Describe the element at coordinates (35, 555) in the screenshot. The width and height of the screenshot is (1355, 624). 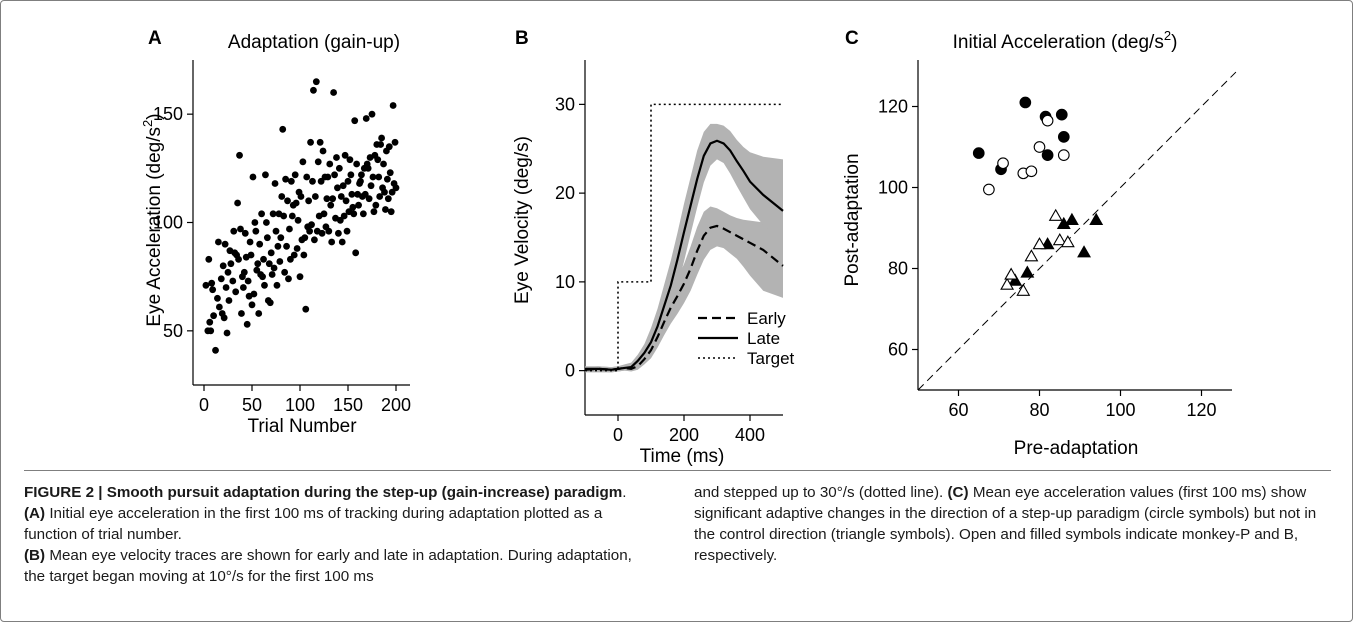
I see `caption-b-label: (B)` at that location.